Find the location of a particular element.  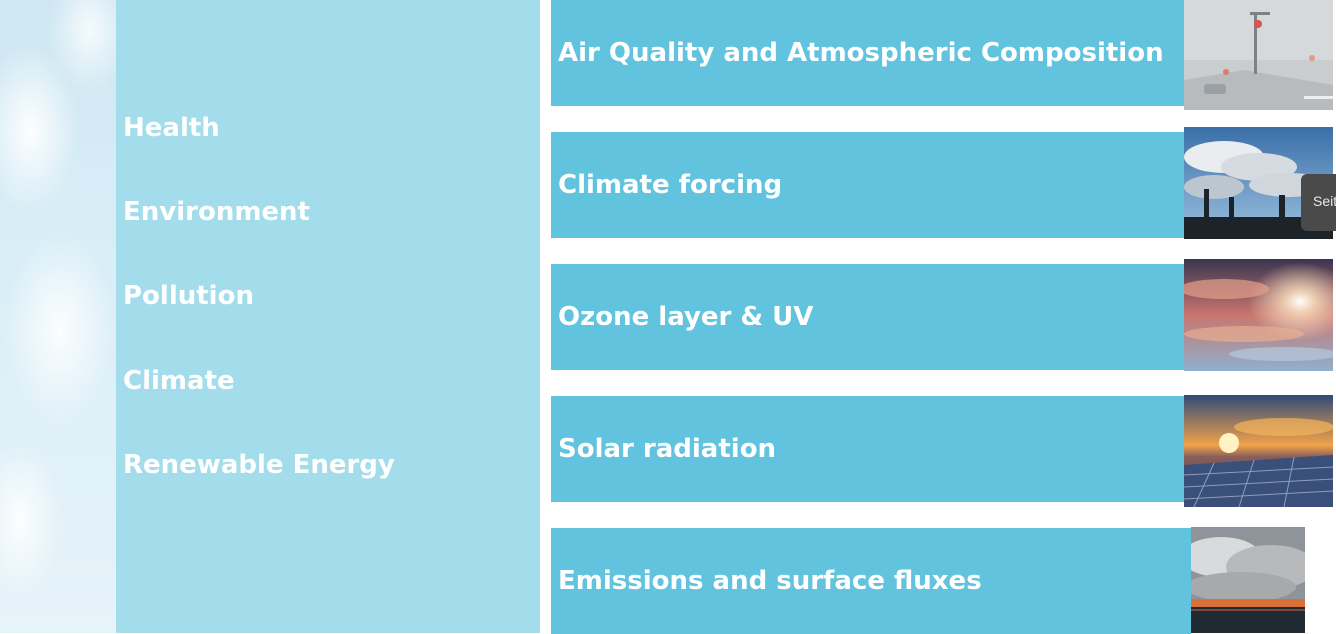

foggy-street-image is located at coordinates (1258, 55).